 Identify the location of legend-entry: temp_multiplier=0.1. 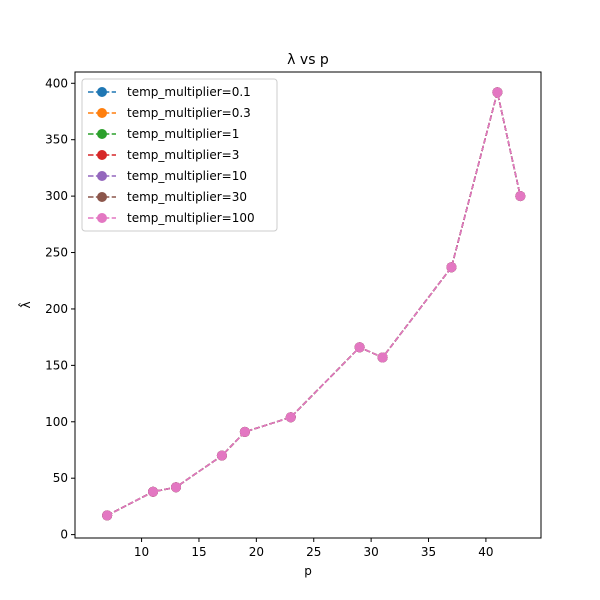
(169, 92).